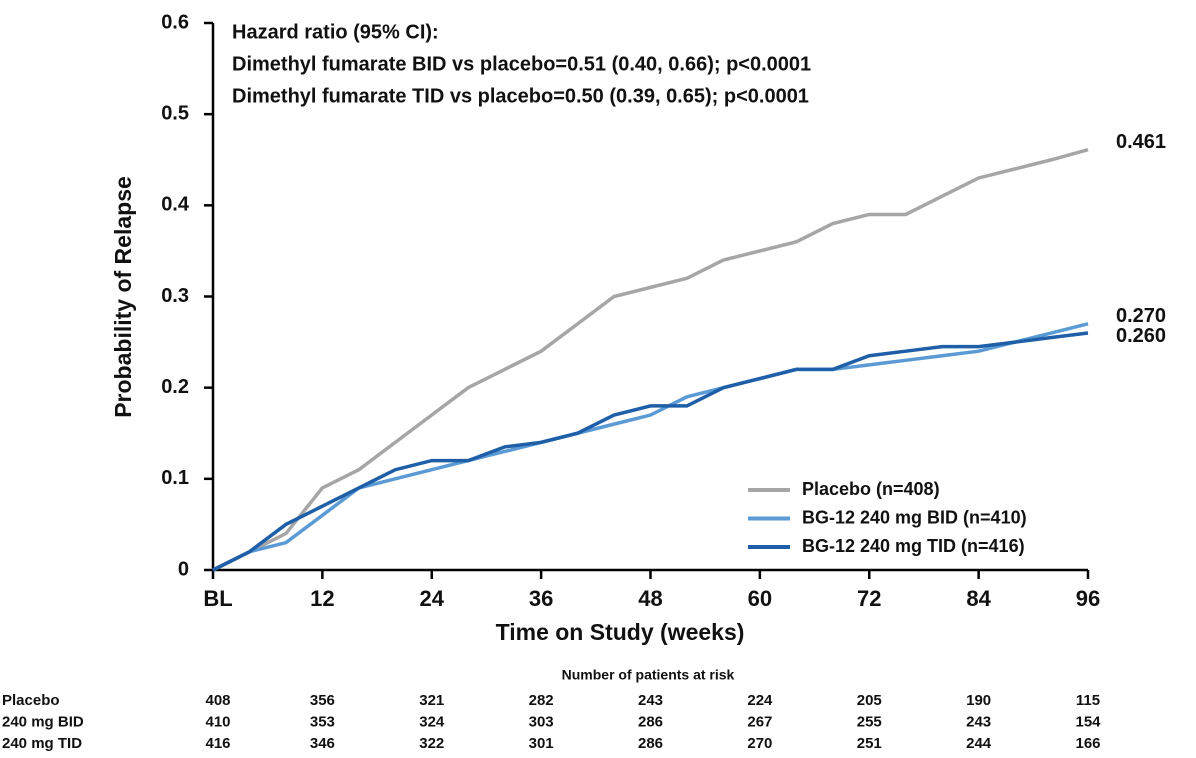 The height and width of the screenshot is (758, 1196). I want to click on y-tick-label: 0, so click(183, 569).